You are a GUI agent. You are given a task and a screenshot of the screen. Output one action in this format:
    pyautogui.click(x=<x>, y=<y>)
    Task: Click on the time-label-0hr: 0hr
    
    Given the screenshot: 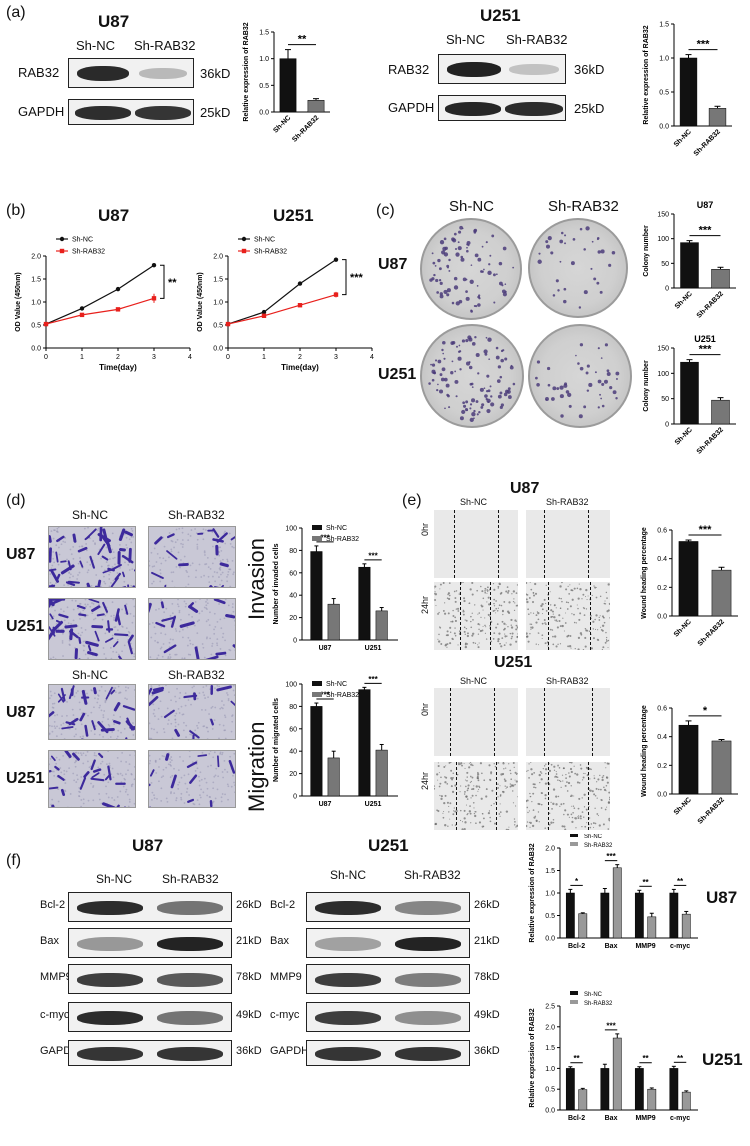 What is the action you would take?
    pyautogui.click(x=425, y=529)
    